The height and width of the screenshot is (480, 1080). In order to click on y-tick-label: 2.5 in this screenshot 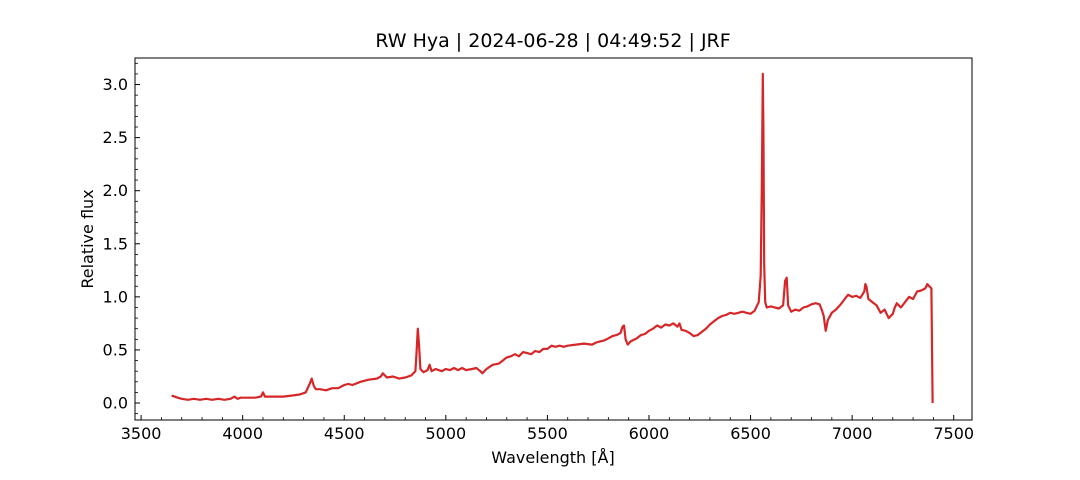, I will do `click(115, 137)`.